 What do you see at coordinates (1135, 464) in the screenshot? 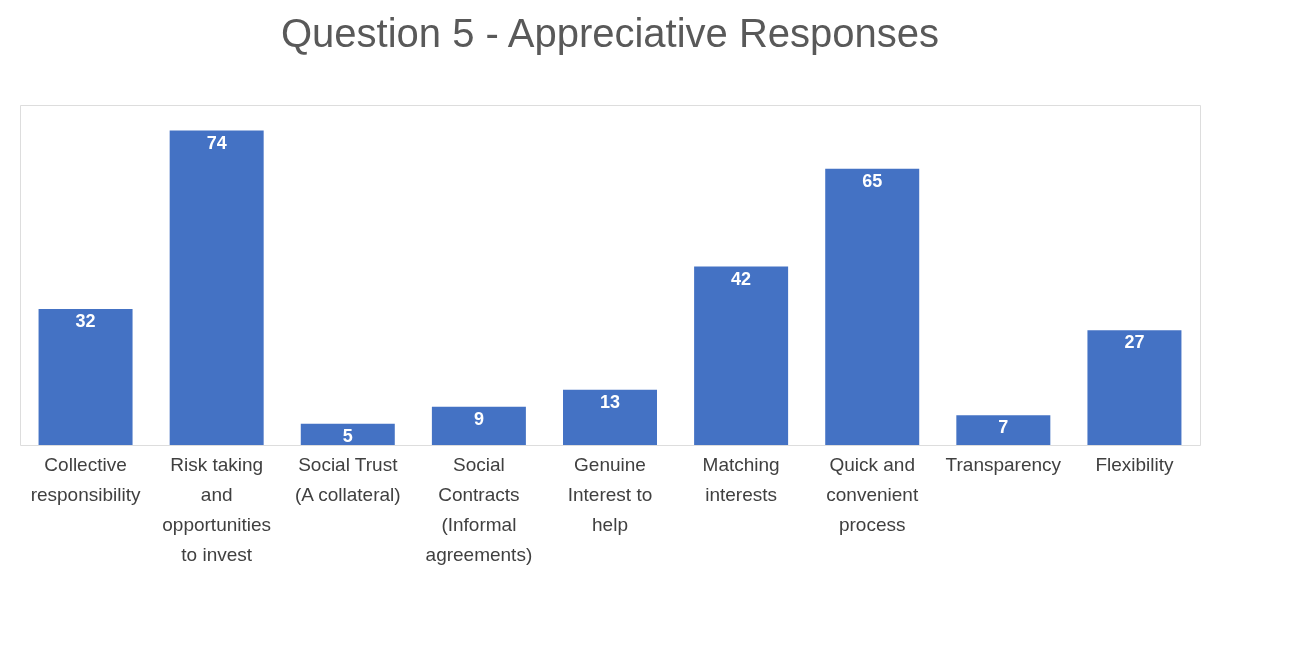
I see `x-tick-label: Flexibility` at bounding box center [1135, 464].